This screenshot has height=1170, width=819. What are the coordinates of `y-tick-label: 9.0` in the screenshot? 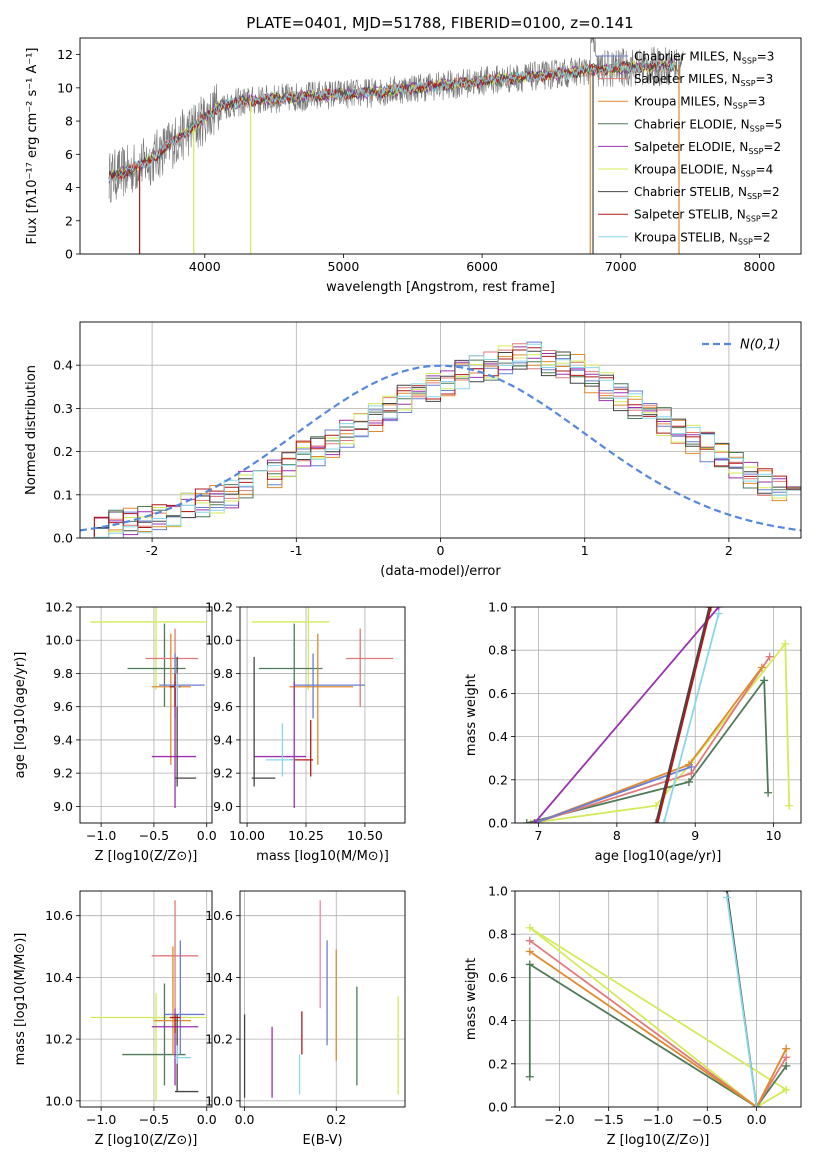 It's located at (63, 806).